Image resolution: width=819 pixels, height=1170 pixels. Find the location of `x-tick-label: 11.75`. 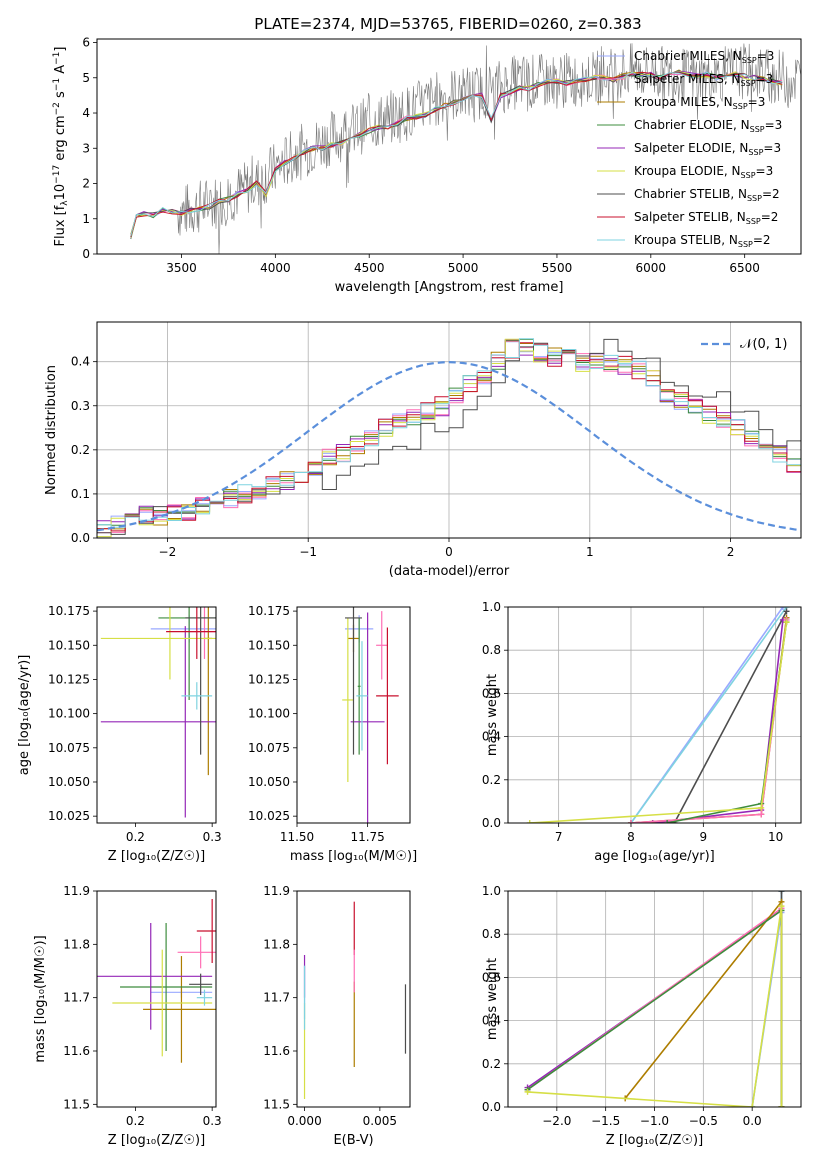

x-tick-label: 11.75 is located at coordinates (367, 837).